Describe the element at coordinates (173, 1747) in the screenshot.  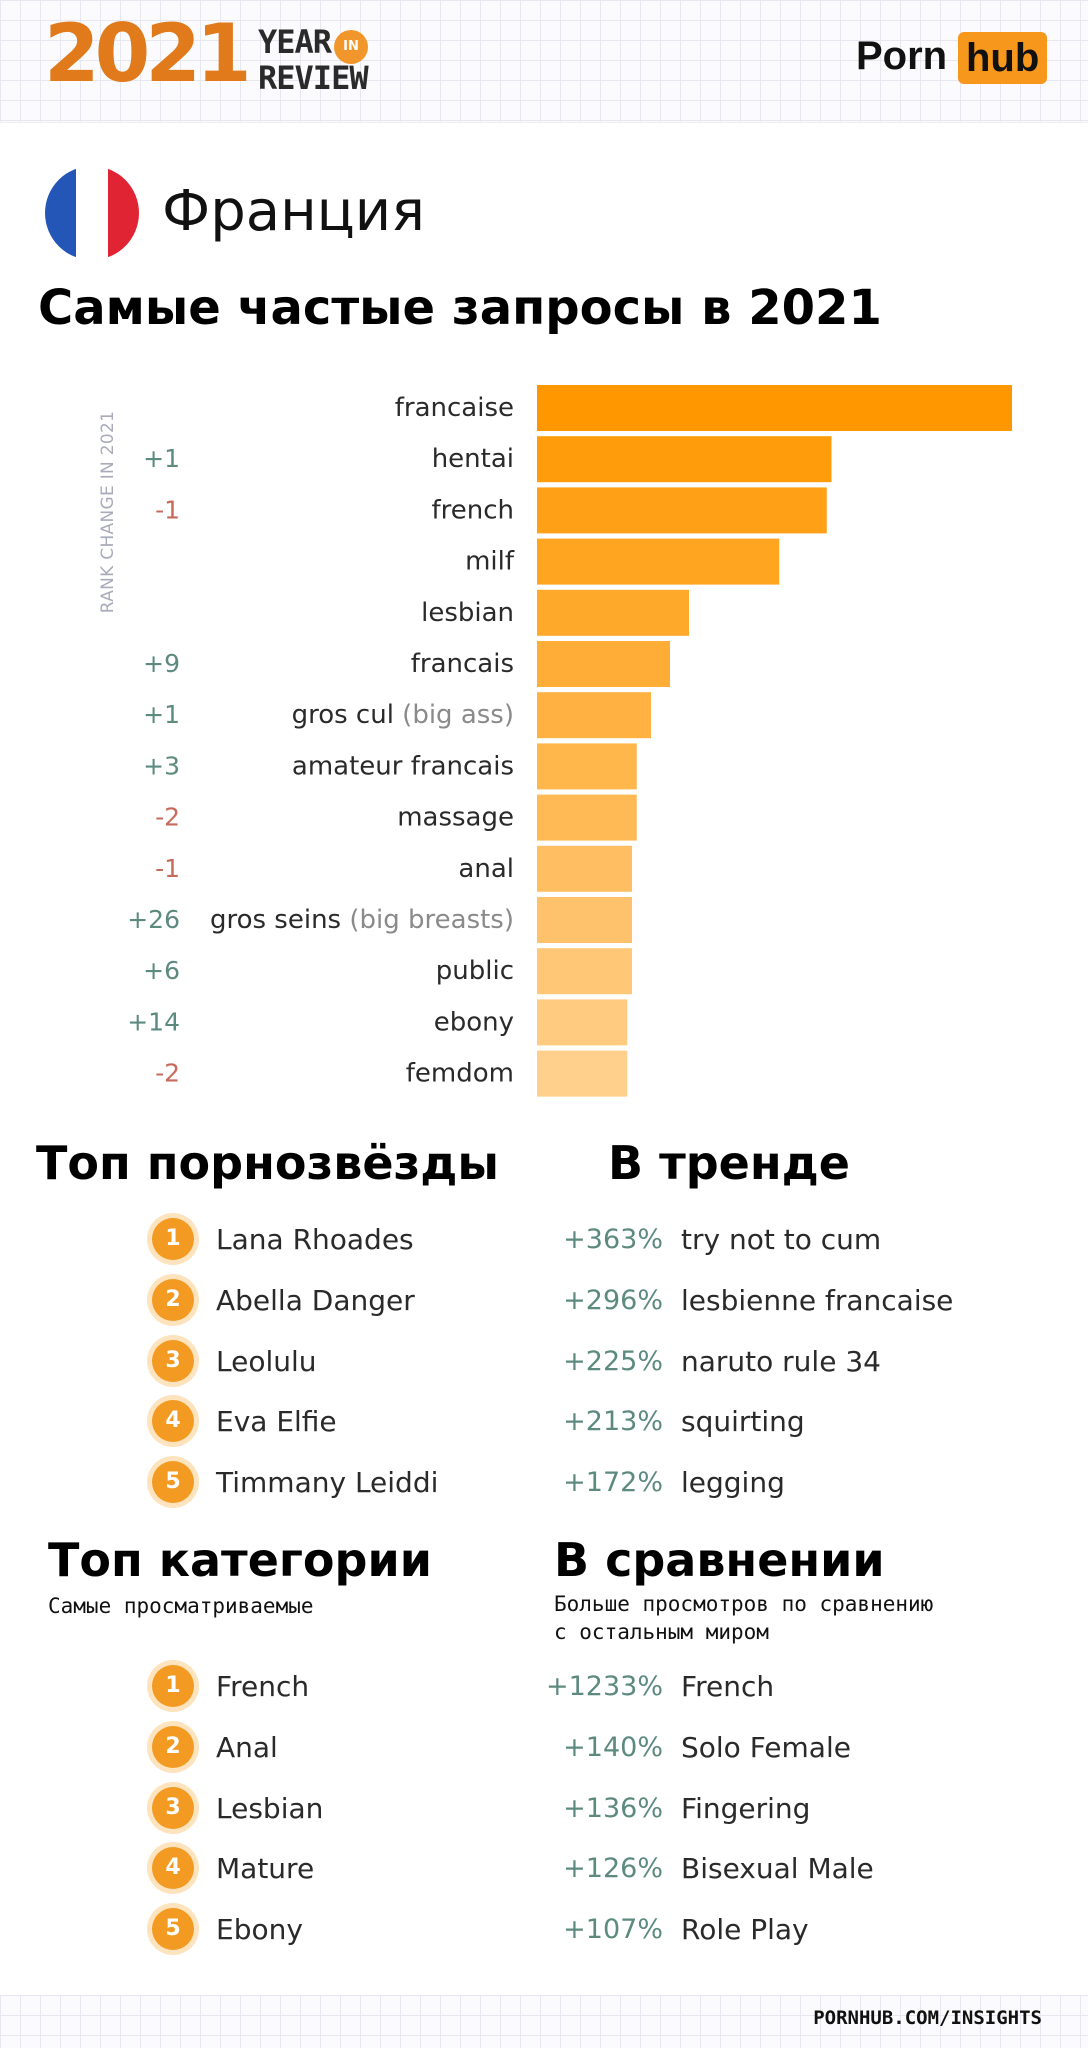
I see `rank-badge-icon: 2` at that location.